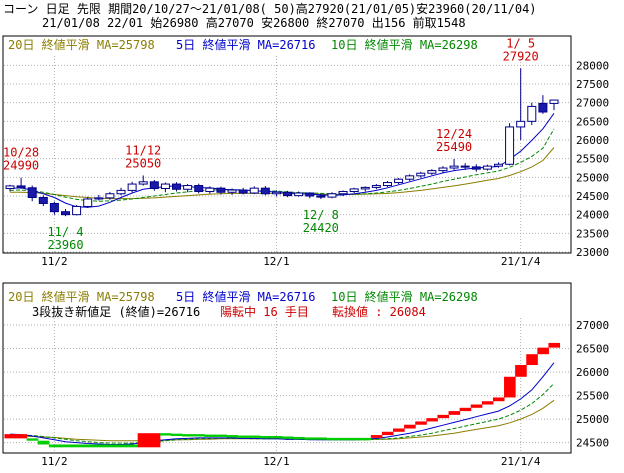 The image size is (624, 473). What do you see at coordinates (21, 166) in the screenshot?
I see `annotation-price: 24990` at bounding box center [21, 166].